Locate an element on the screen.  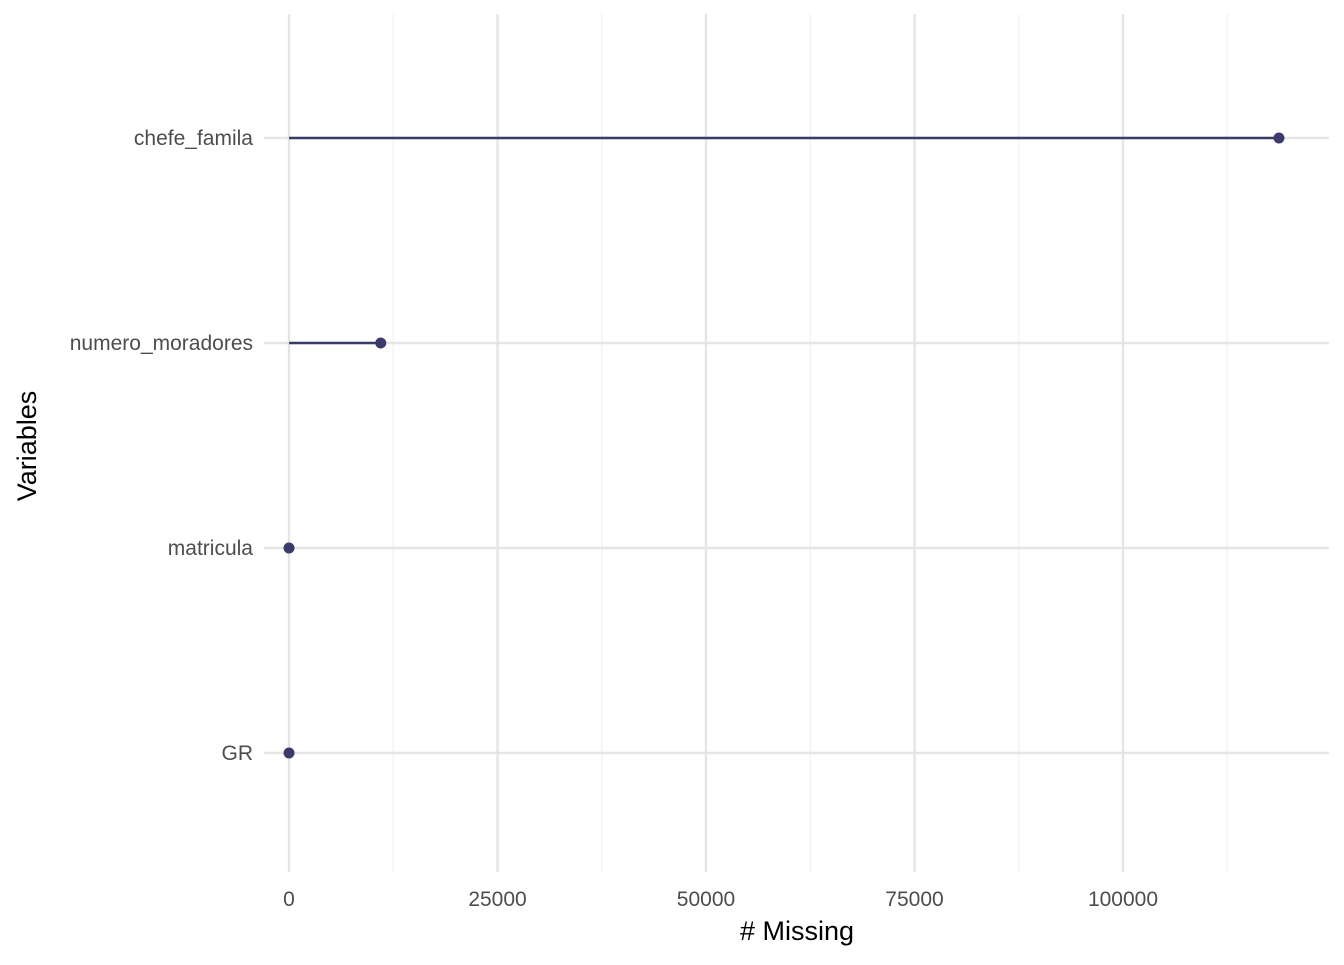
x-tick-label: 75000 is located at coordinates (914, 899).